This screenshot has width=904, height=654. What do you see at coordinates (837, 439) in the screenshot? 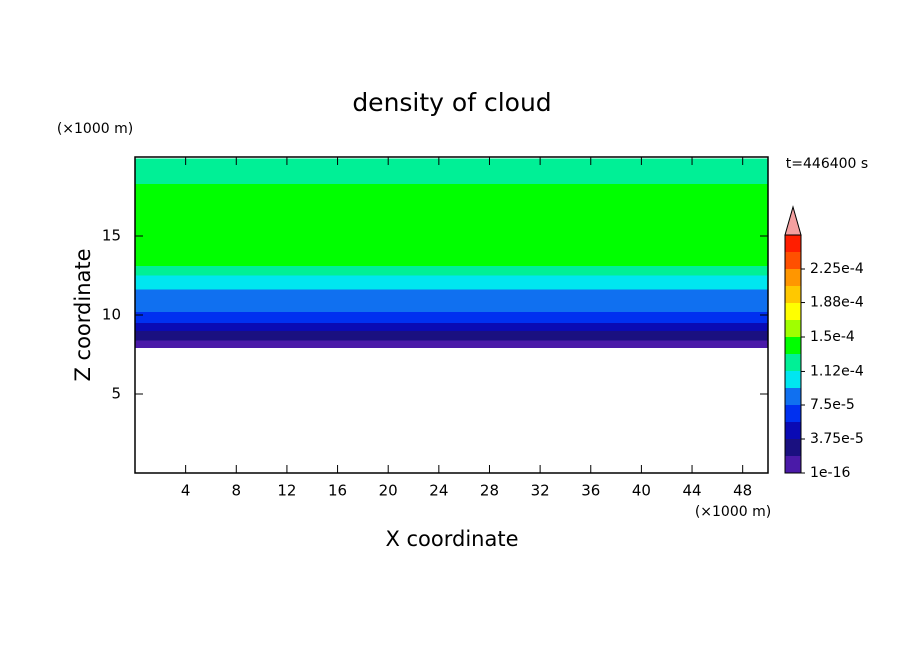
I see `colorbar-tick-label: 3.75e-5` at bounding box center [837, 439].